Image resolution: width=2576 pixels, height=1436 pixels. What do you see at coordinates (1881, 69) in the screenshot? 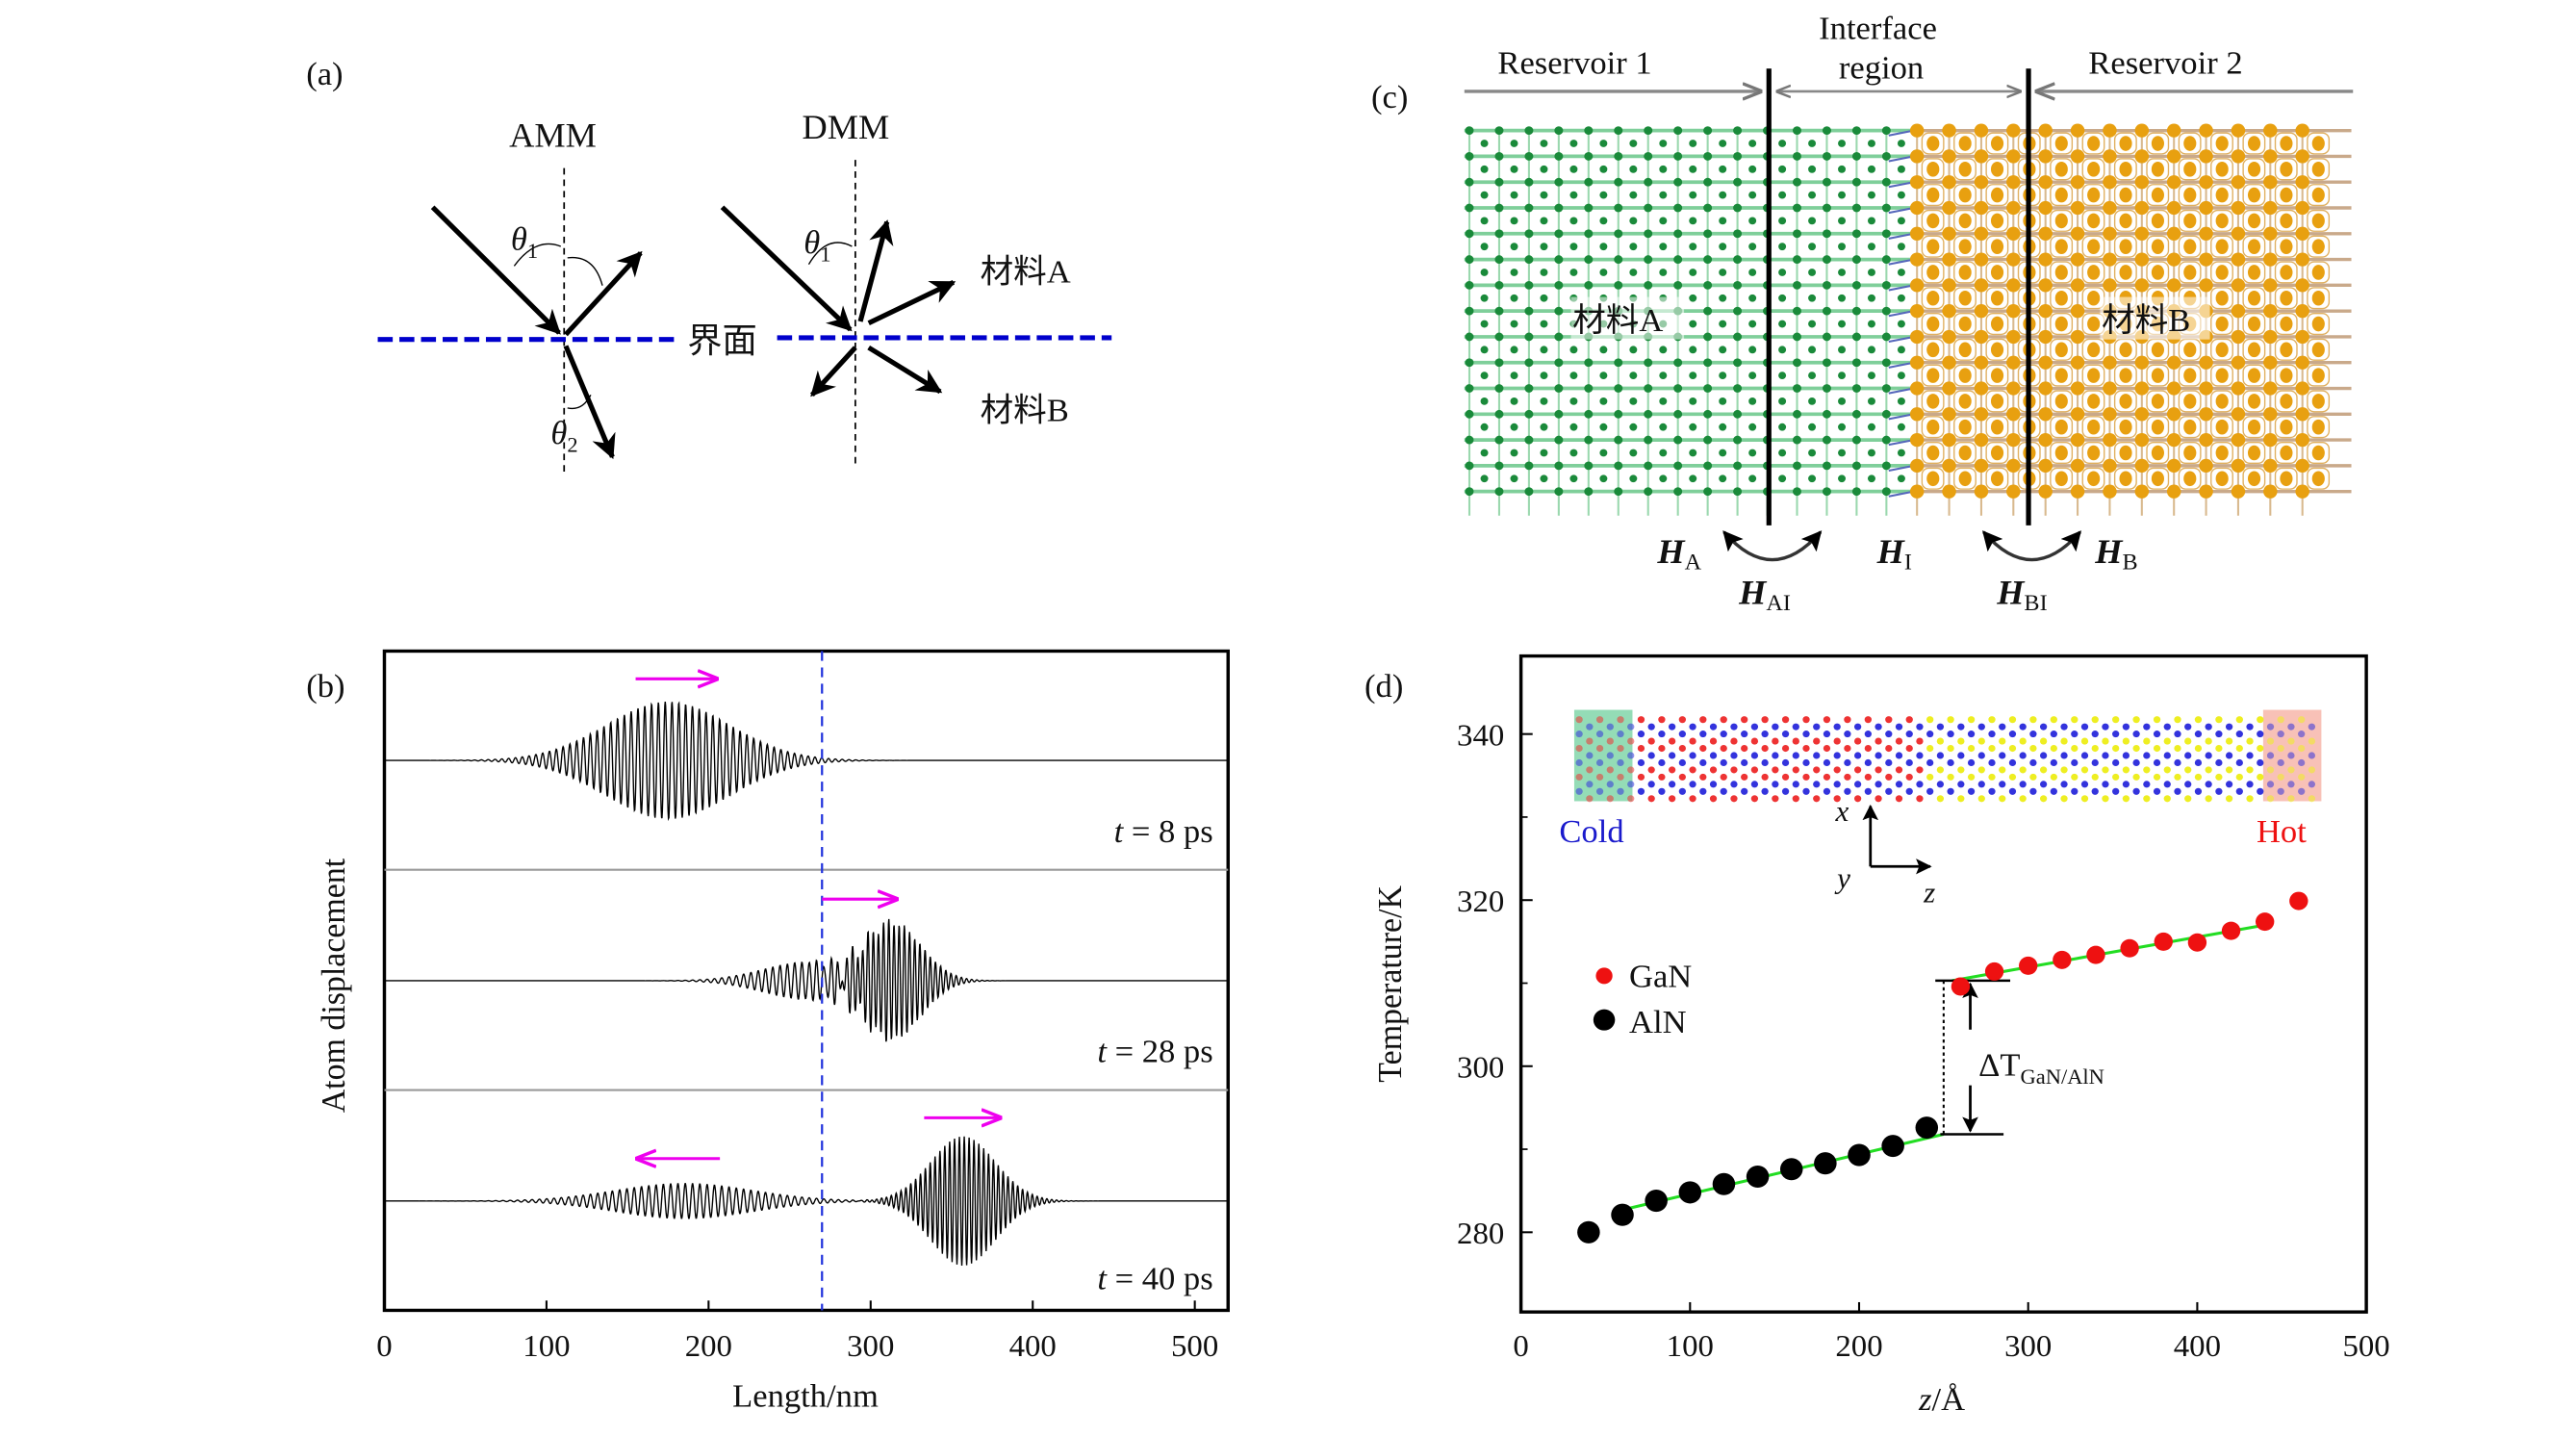
I see `interface-region-label-2: region` at bounding box center [1881, 69].